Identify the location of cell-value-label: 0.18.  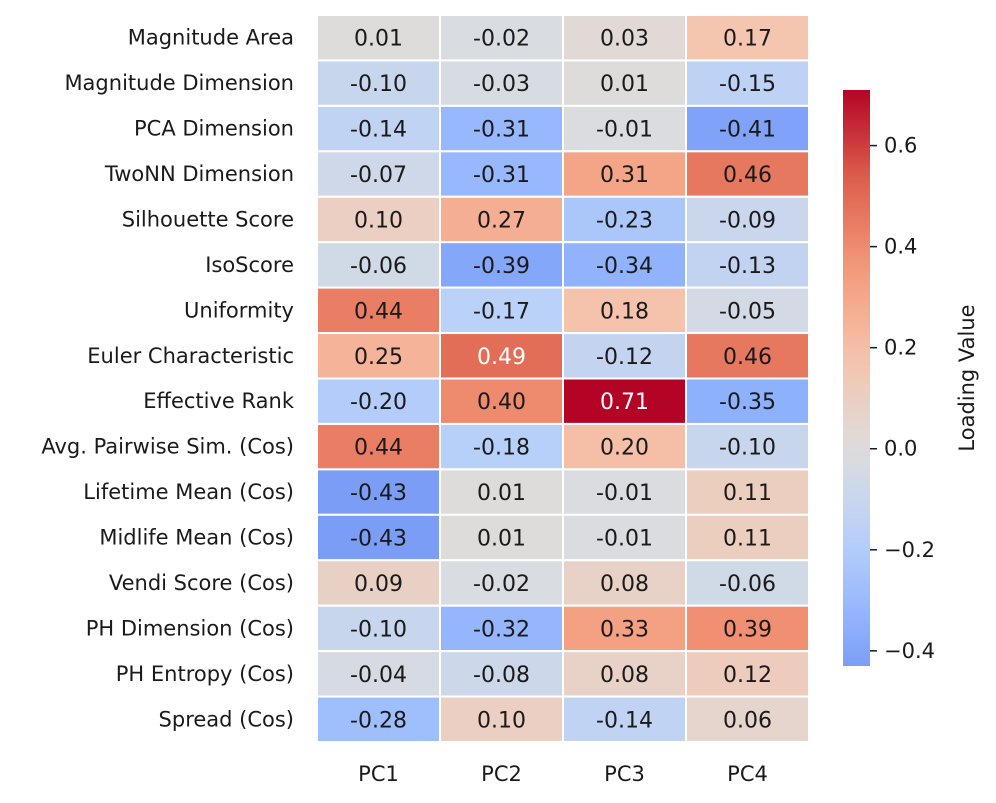
(624, 311).